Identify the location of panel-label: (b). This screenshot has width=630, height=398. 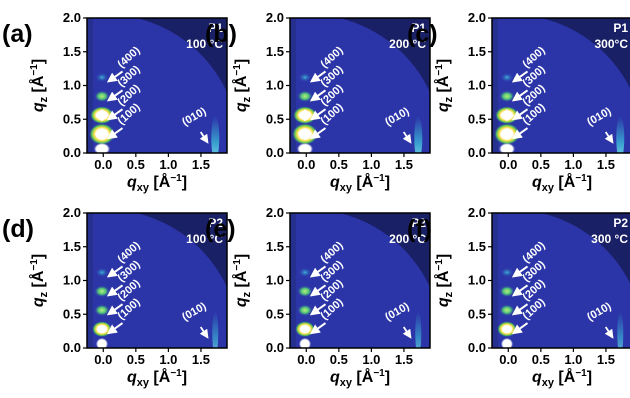
(221, 34).